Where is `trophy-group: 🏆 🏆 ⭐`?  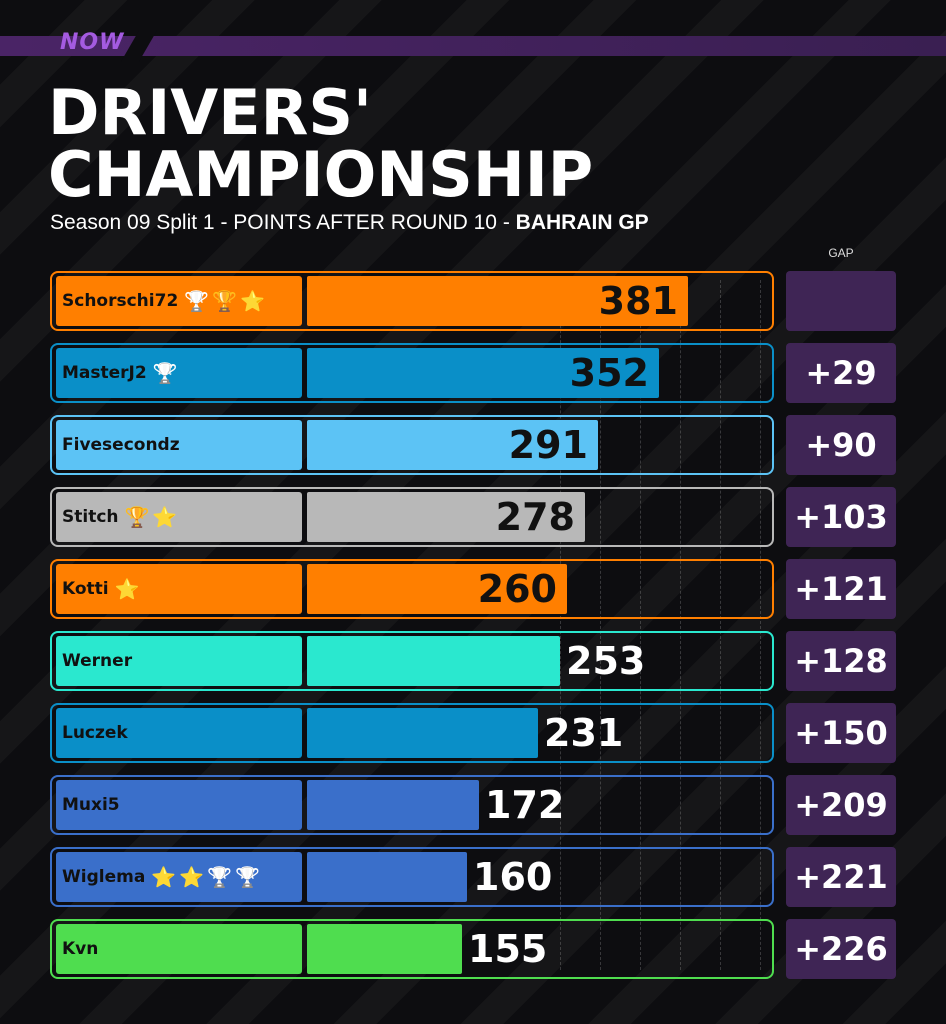 trophy-group: 🏆 🏆 ⭐ is located at coordinates (226, 301).